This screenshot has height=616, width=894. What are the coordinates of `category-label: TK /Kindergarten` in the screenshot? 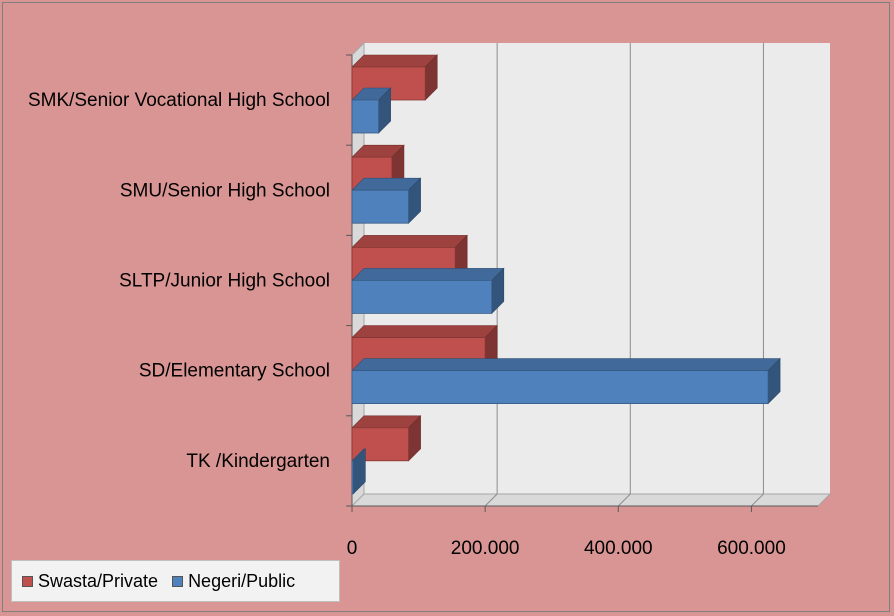 It's located at (258, 461).